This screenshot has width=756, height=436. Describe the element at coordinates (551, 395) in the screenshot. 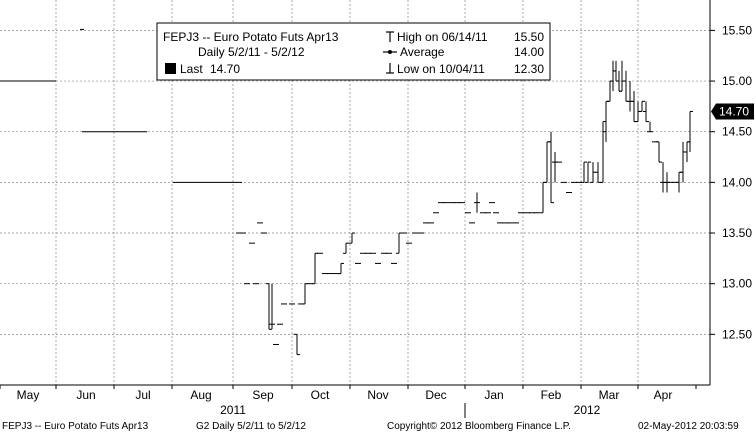

I see `x-tick-label: Feb` at that location.